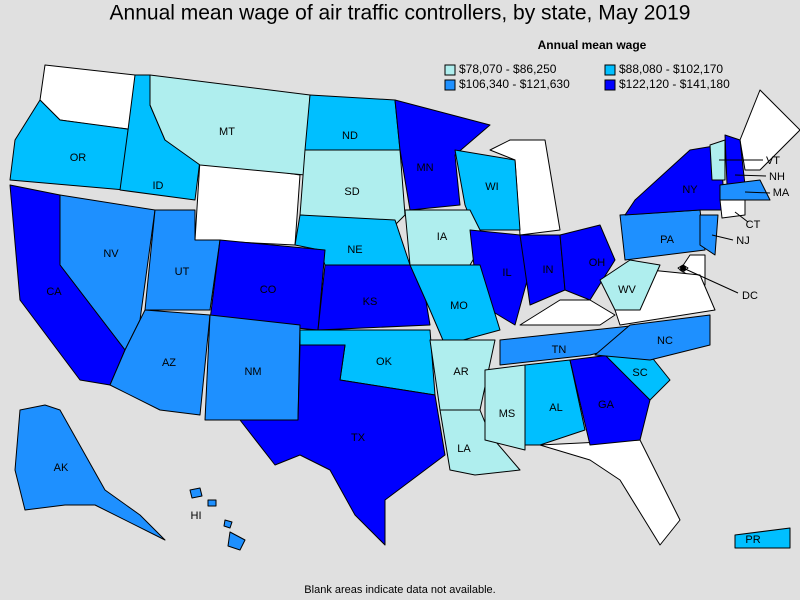  I want to click on state-label: MA, so click(781, 193).